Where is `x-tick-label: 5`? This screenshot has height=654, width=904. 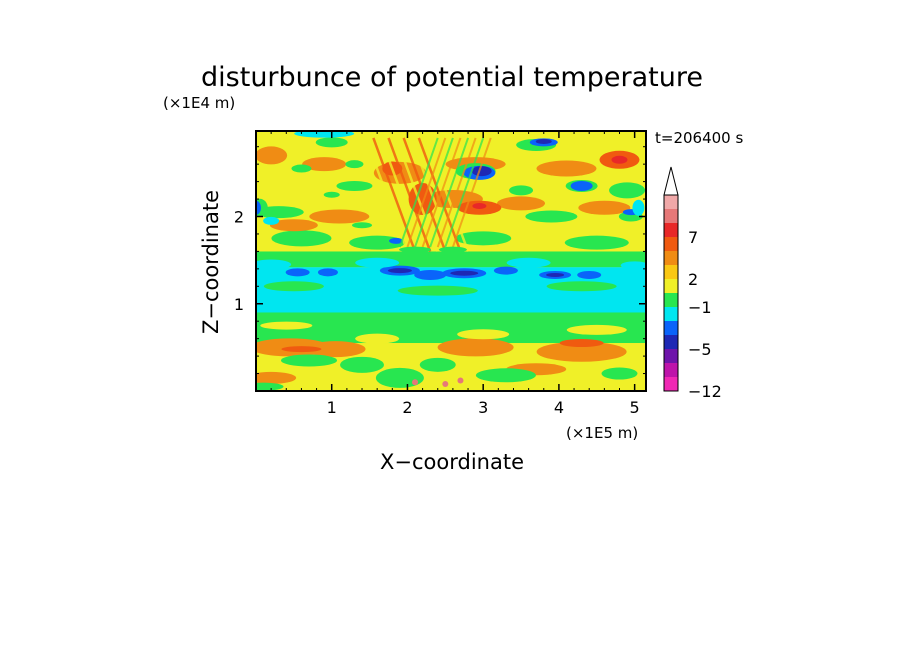
x-tick-label: 5 is located at coordinates (635, 407).